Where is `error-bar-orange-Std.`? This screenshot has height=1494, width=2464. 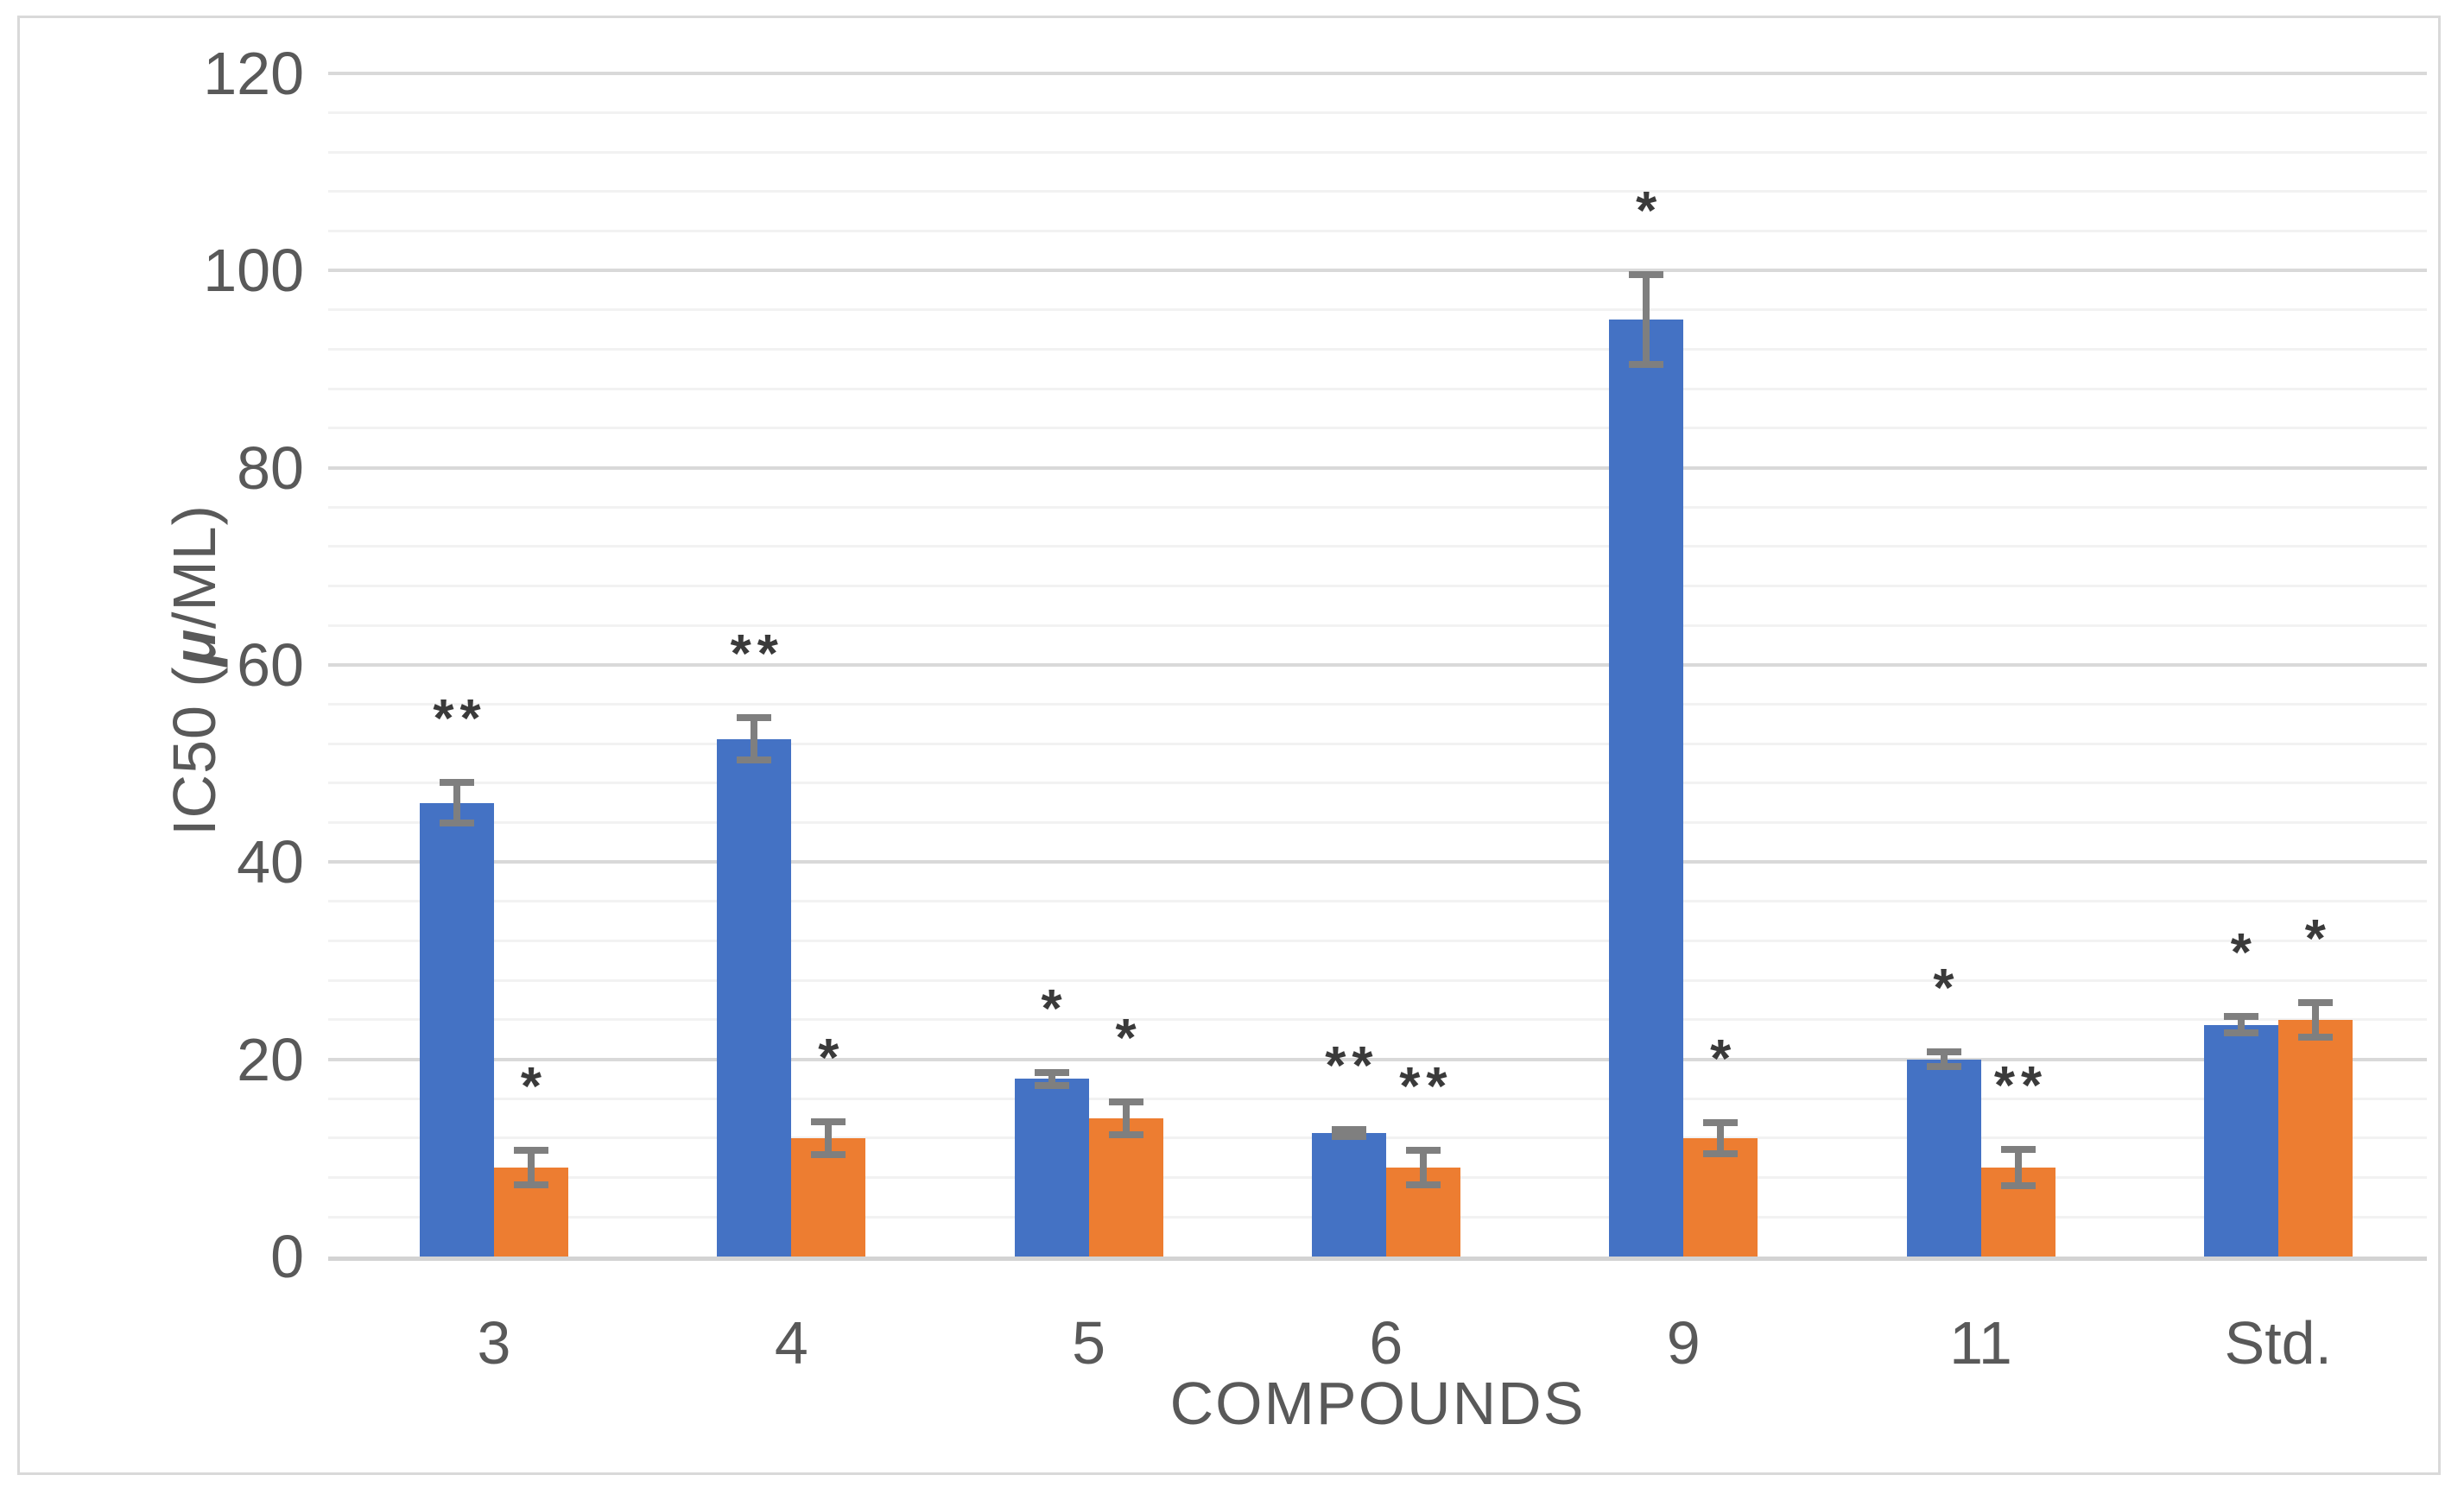
error-bar-orange-Std. is located at coordinates (2315, 1020).